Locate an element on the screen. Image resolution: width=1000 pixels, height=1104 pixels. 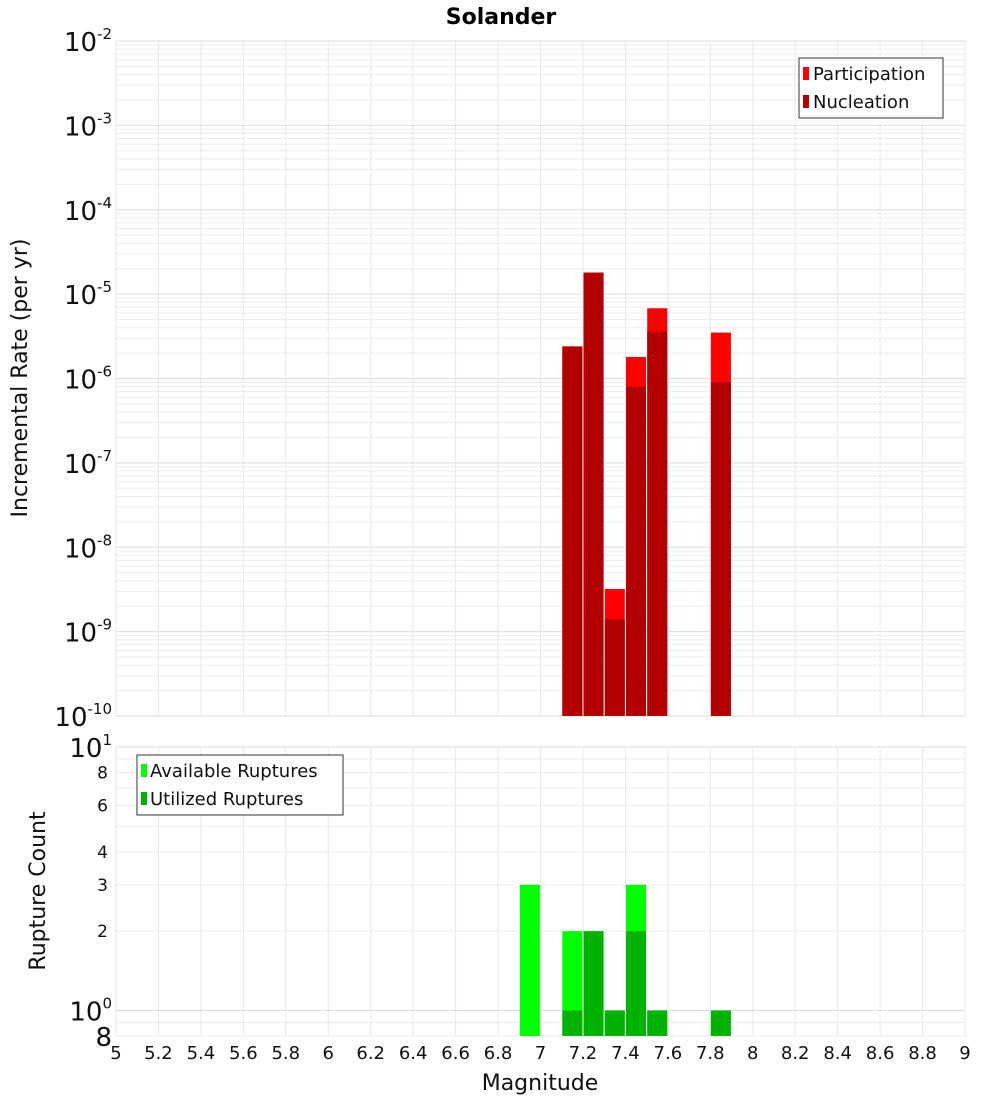
x-tick-label: 8.4 is located at coordinates (837, 1053).